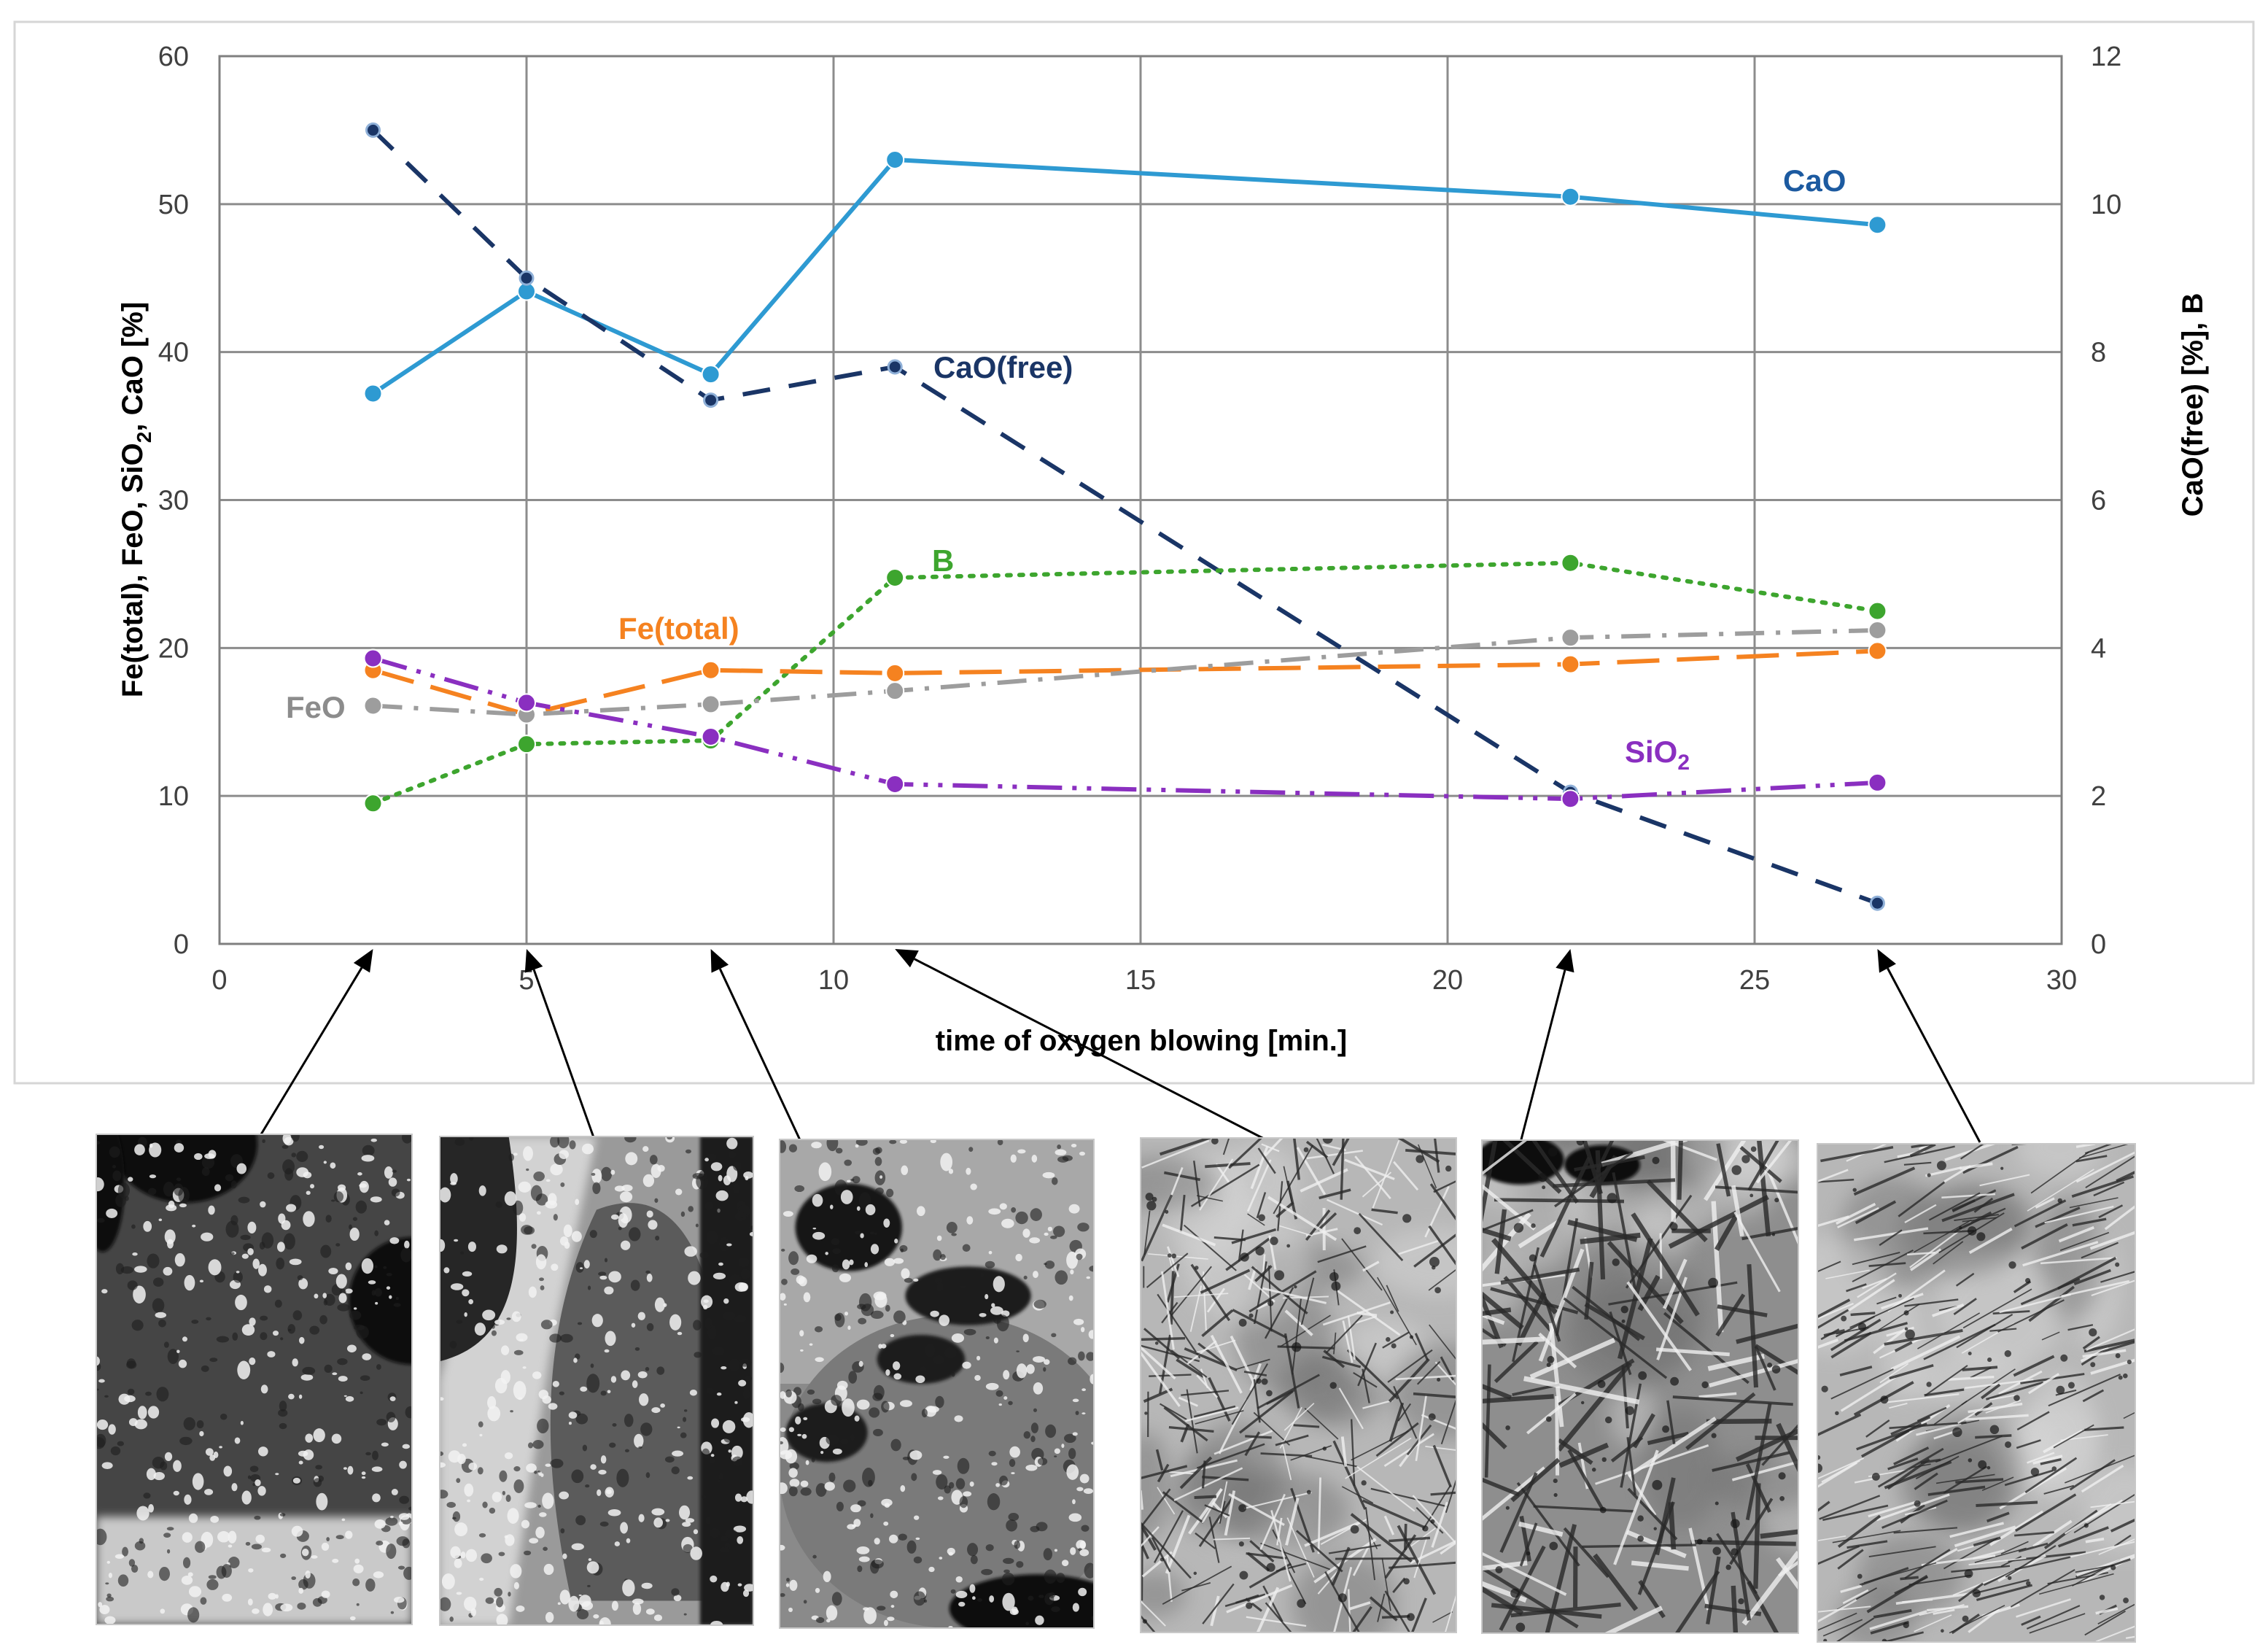 Image resolution: width=2268 pixels, height=1650 pixels. Describe the element at coordinates (834, 980) in the screenshot. I see `x-tick-label: 10` at that location.